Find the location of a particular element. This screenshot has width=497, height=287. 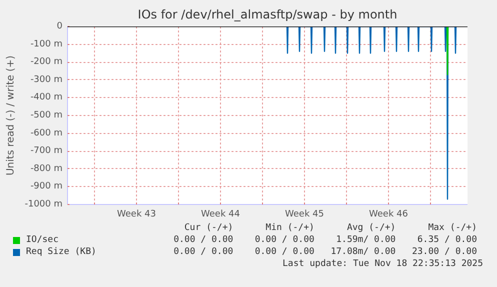

text: Last update: Tue Nov 18 22:35:13 2025 is located at coordinates (382, 264).